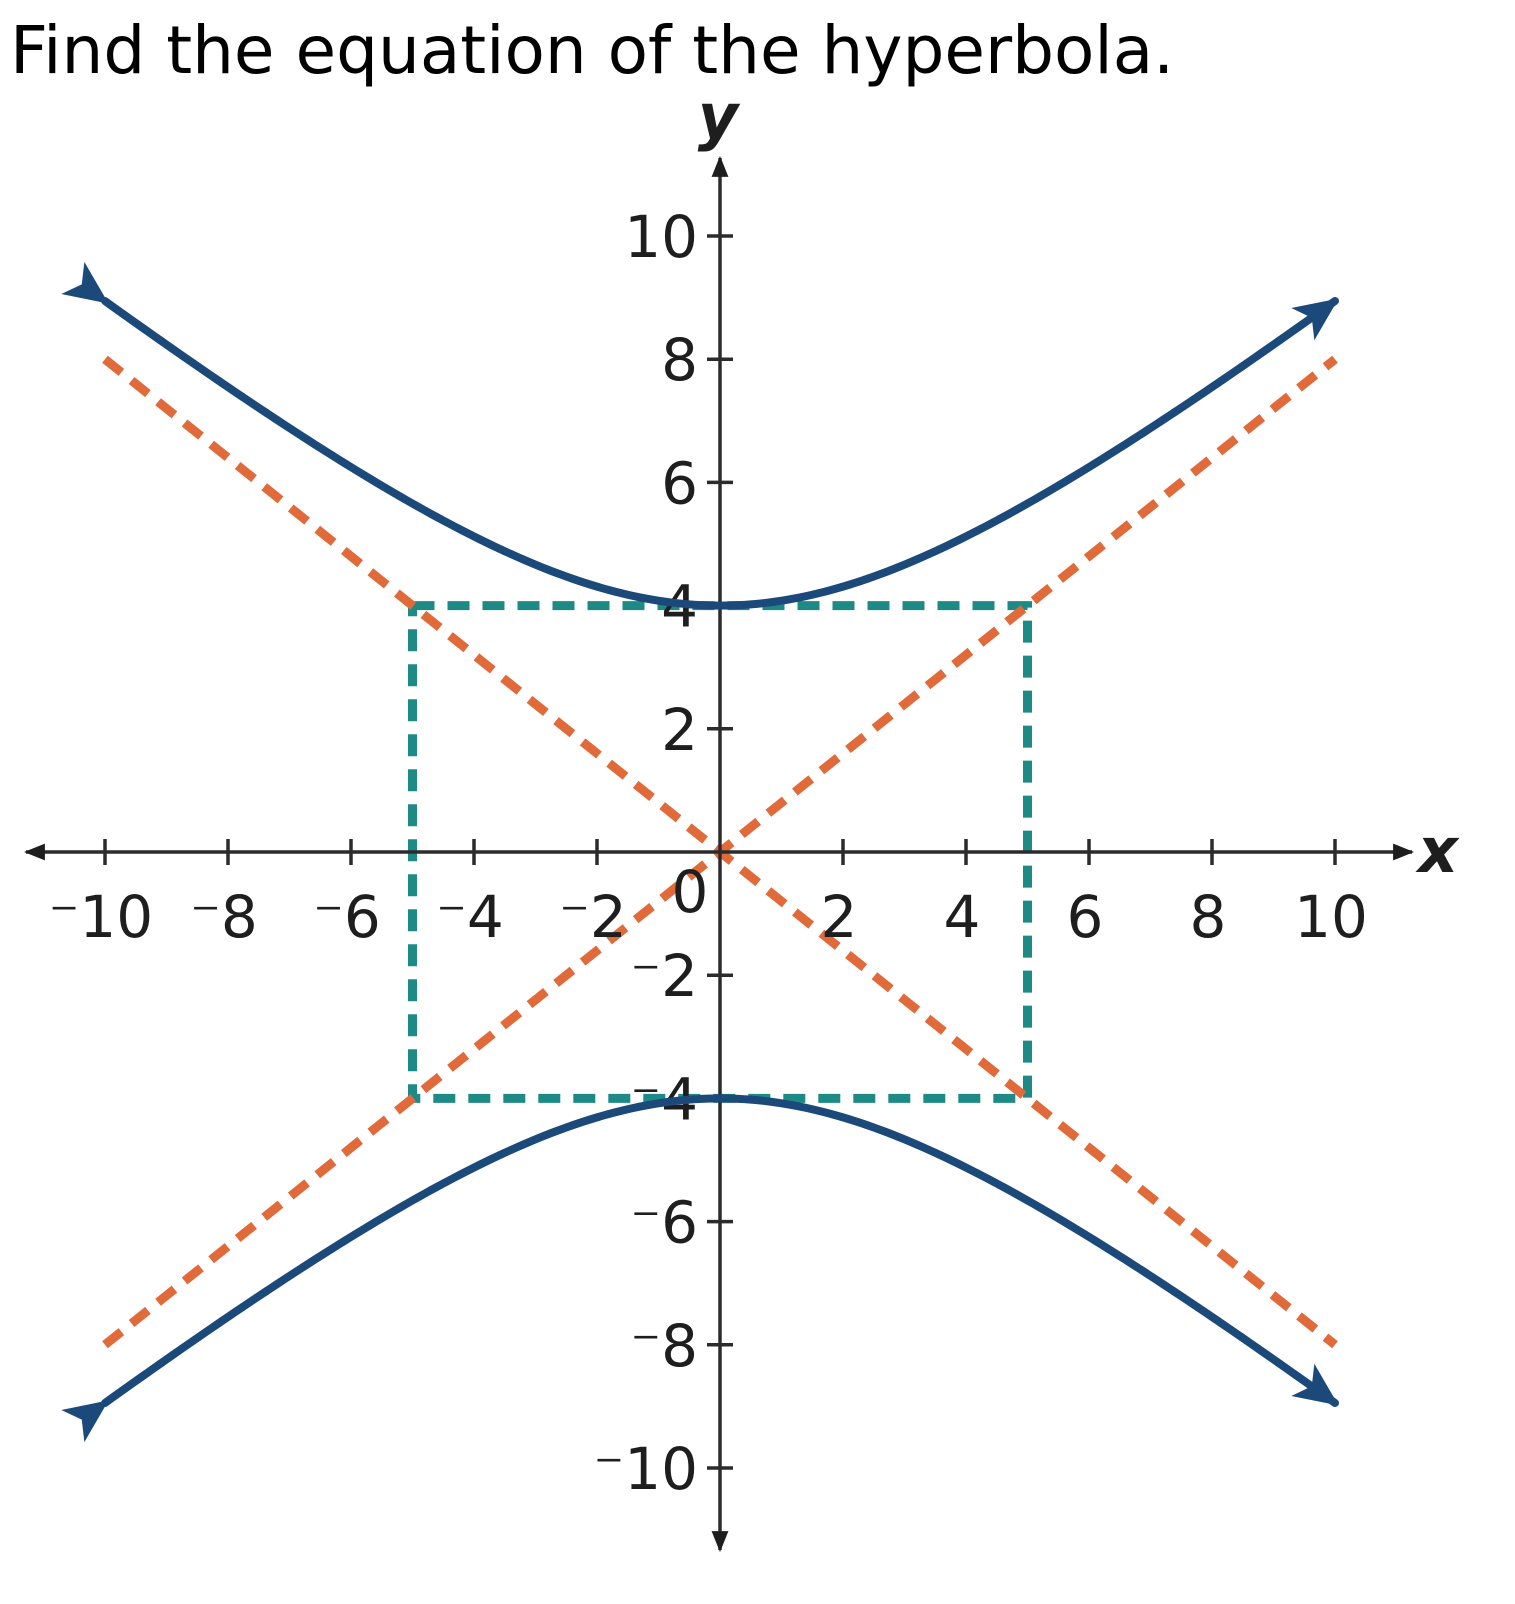 Image resolution: width=1515 pixels, height=1604 pixels. I want to click on x-tick-label: 8, so click(1208, 917).